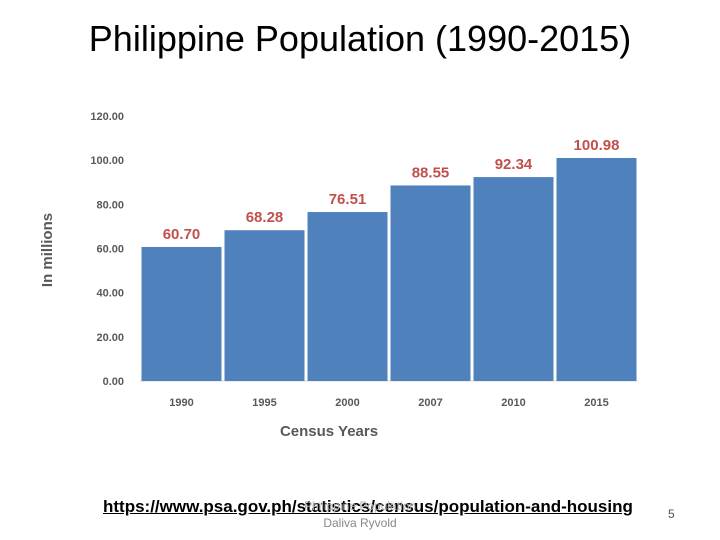 This screenshot has width=720, height=540. What do you see at coordinates (431, 172) in the screenshot?
I see `data-label: 88.55` at bounding box center [431, 172].